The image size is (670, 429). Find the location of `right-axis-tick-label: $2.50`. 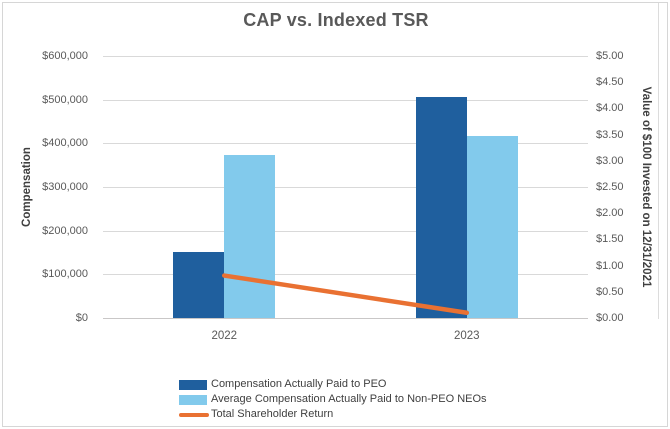

right-axis-tick-label: $2.50 is located at coordinates (610, 187).